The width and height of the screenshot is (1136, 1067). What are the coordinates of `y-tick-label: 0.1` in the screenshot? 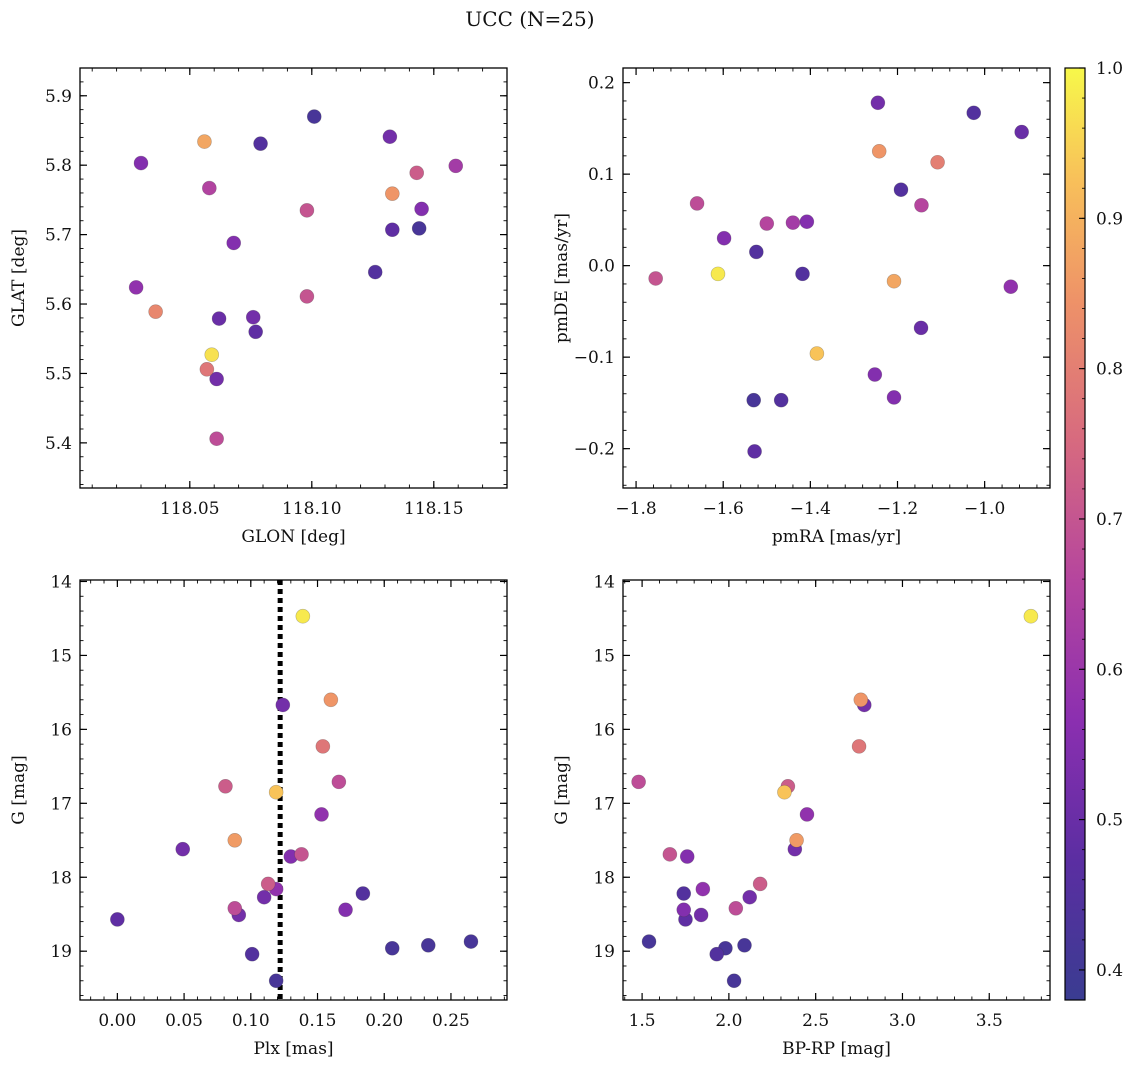 It's located at (601, 175).